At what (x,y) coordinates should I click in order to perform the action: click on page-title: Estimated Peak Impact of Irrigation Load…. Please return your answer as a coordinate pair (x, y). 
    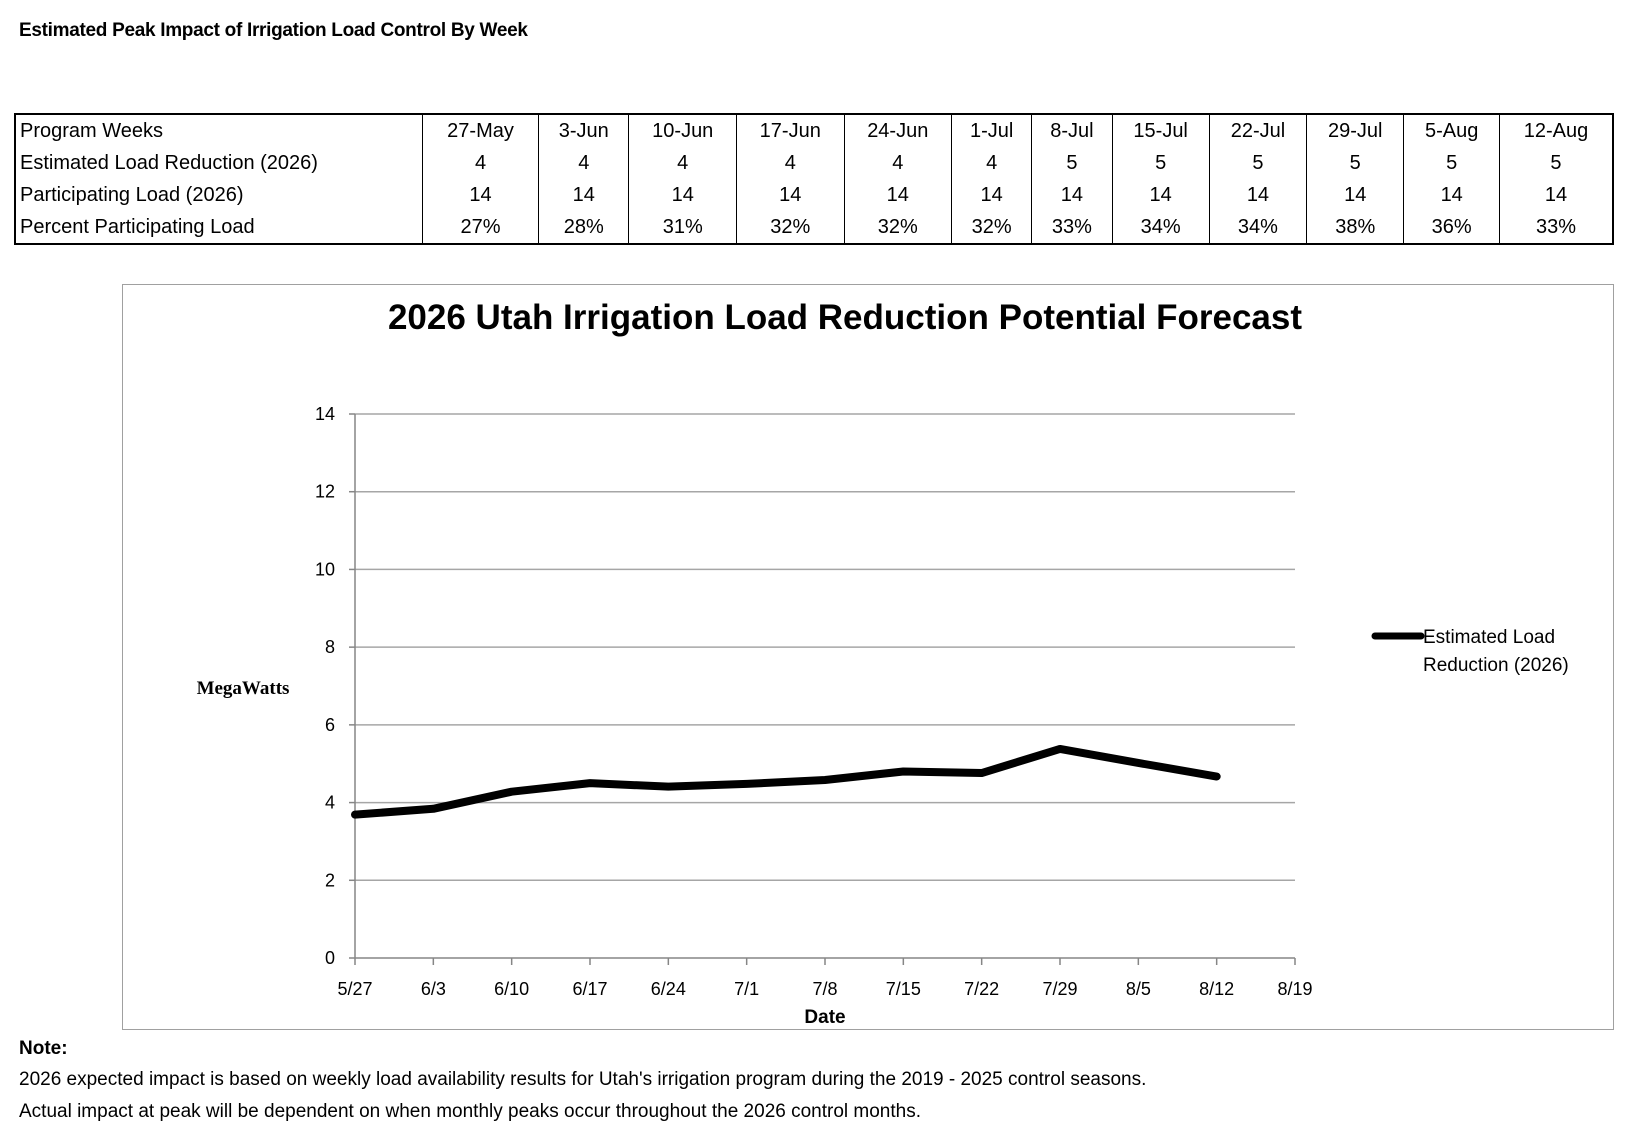
    Looking at the image, I should click on (273, 30).